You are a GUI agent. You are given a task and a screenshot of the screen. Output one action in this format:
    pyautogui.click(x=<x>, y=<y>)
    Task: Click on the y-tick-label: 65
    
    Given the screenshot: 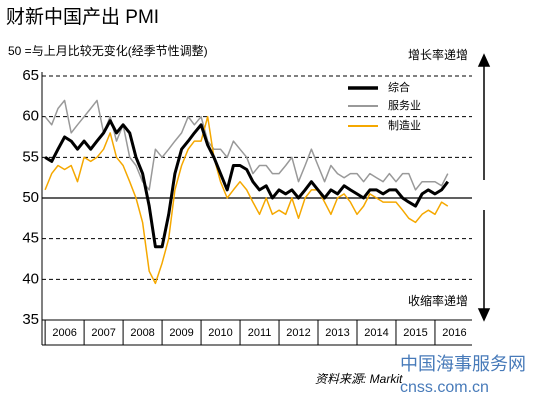 What is the action you would take?
    pyautogui.click(x=30, y=75)
    